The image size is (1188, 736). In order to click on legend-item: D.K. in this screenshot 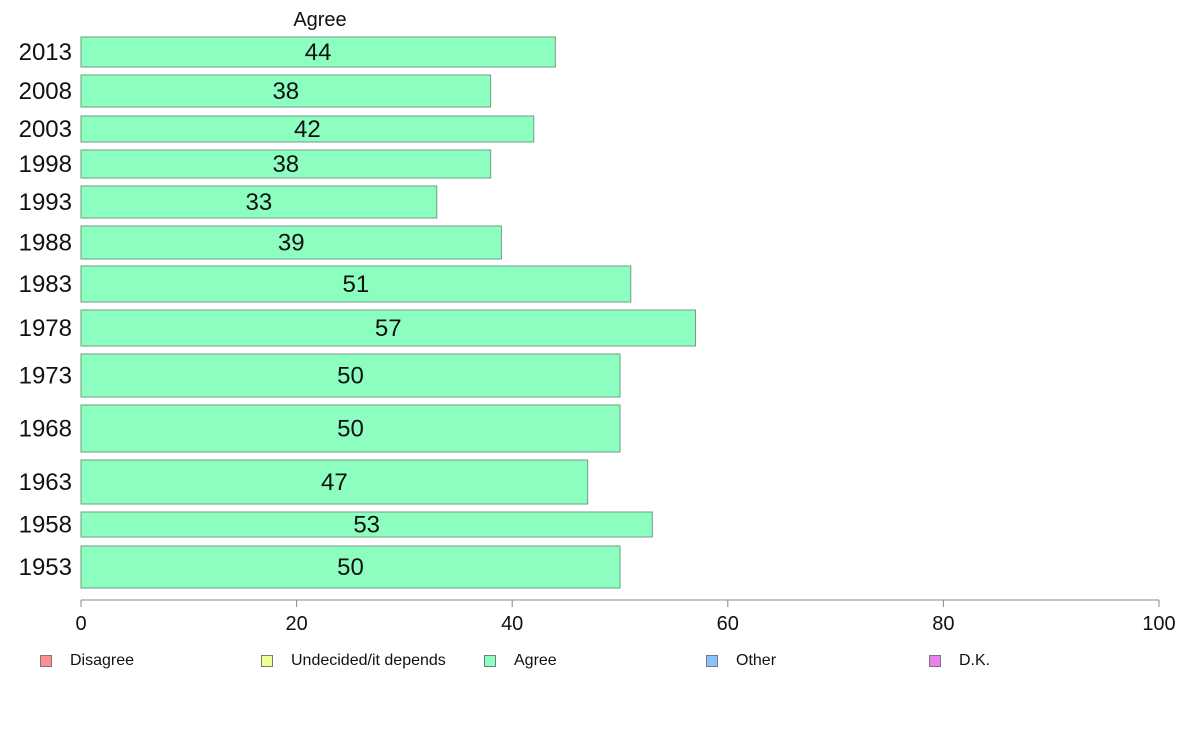, I will do `click(959, 661)`.